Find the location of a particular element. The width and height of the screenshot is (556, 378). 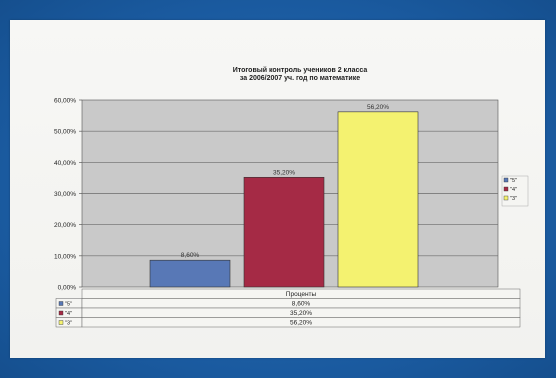

y-tick-label: 30,00% is located at coordinates (65, 194).